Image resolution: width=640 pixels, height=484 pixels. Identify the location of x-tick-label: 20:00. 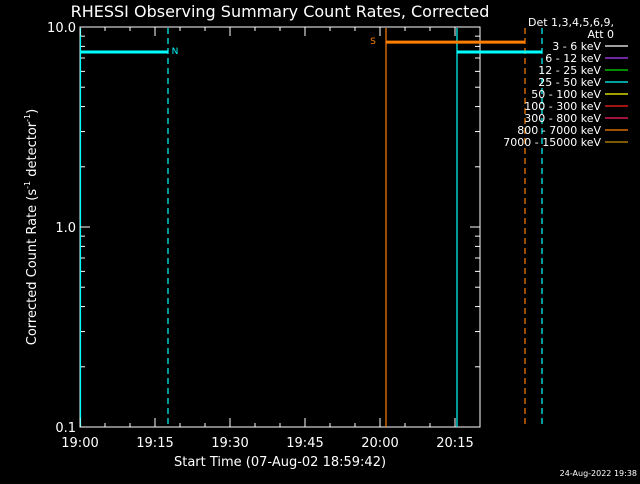
(379, 443).